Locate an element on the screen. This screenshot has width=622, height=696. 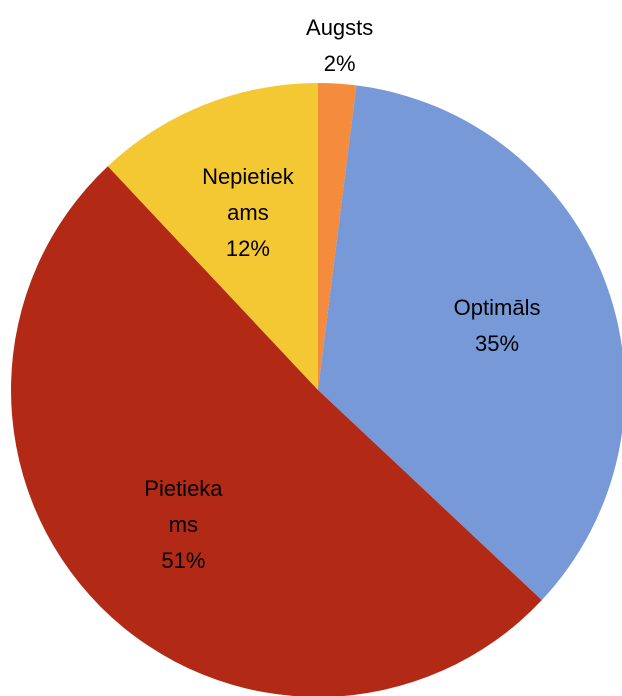
label-box: Pietiekams 51% is located at coordinates (183, 525).